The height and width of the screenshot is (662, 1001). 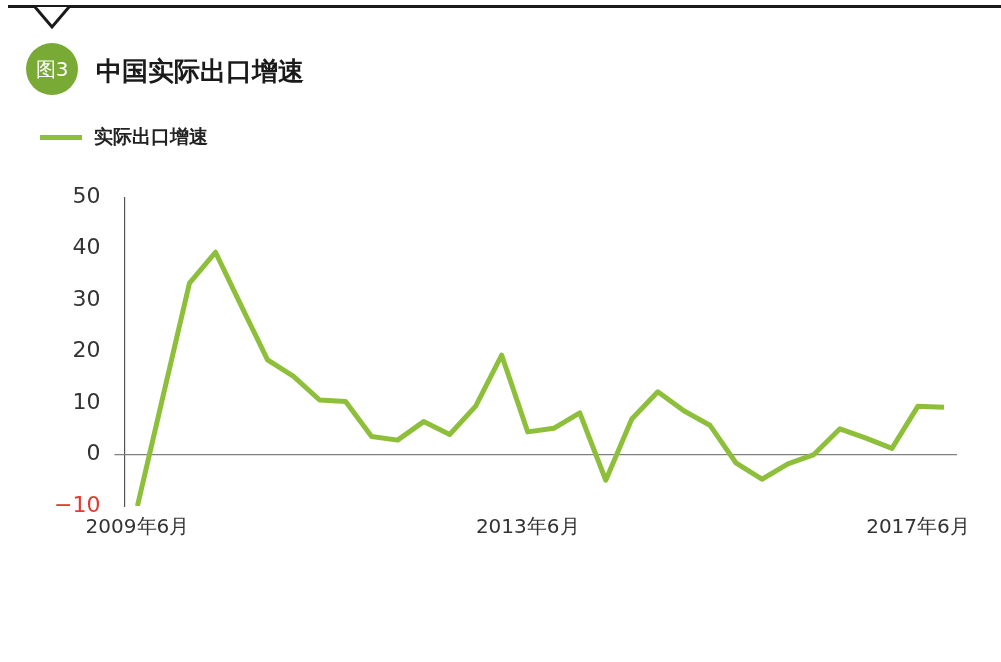 What do you see at coordinates (137, 526) in the screenshot?
I see `x-tick-label: 2009年6月` at bounding box center [137, 526].